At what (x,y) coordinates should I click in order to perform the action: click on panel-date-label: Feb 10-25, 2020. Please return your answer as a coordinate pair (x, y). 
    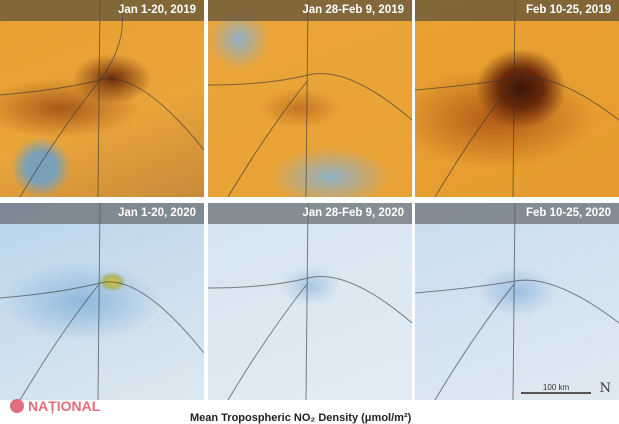
    Looking at the image, I should click on (517, 213).